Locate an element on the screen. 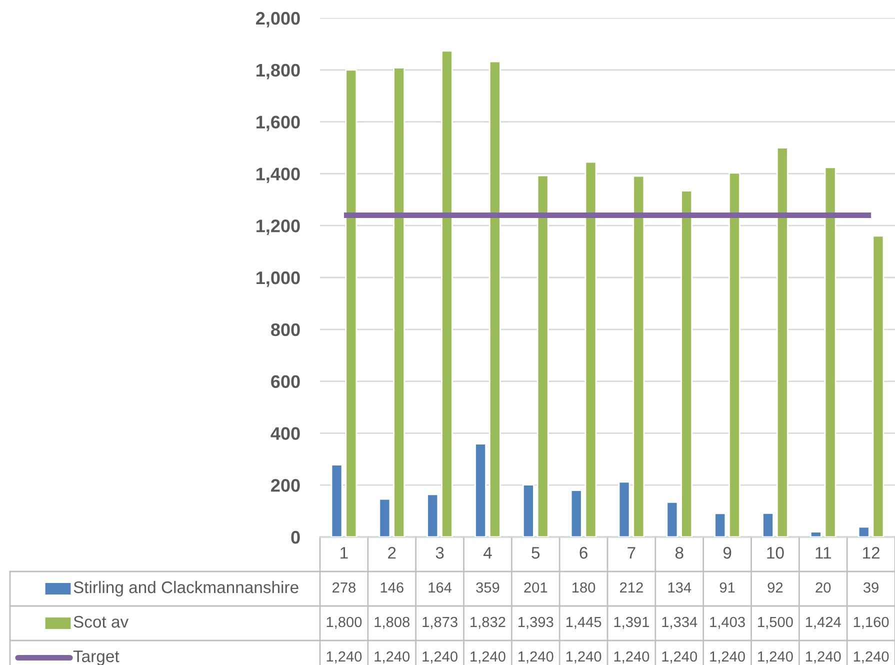 The image size is (895, 665). x-tick-label: 11 is located at coordinates (823, 553).